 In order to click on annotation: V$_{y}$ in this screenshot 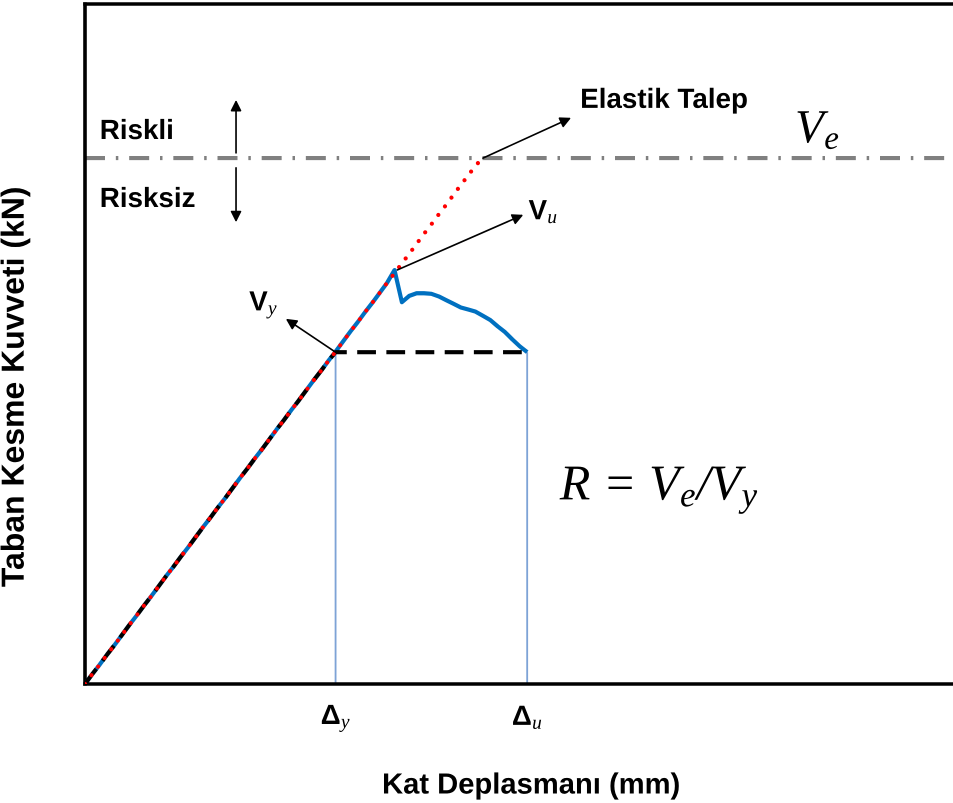, I will do `click(263, 304)`.